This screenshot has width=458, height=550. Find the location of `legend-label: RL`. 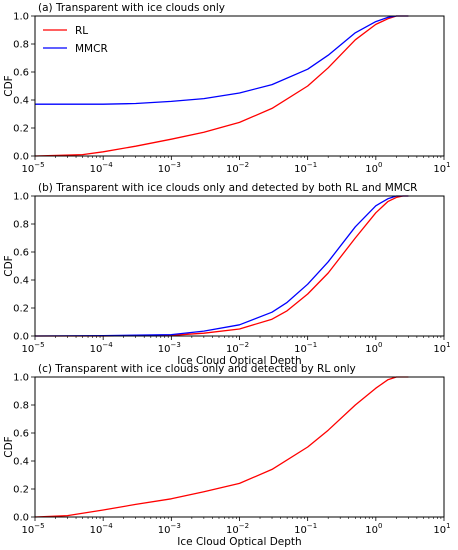

legend-label: RL is located at coordinates (81, 31).